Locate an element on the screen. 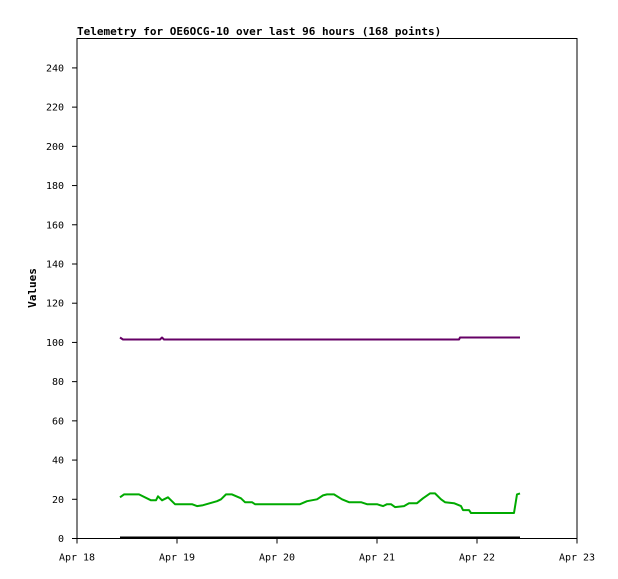  x-tick-label: Apr 18 is located at coordinates (77, 558).